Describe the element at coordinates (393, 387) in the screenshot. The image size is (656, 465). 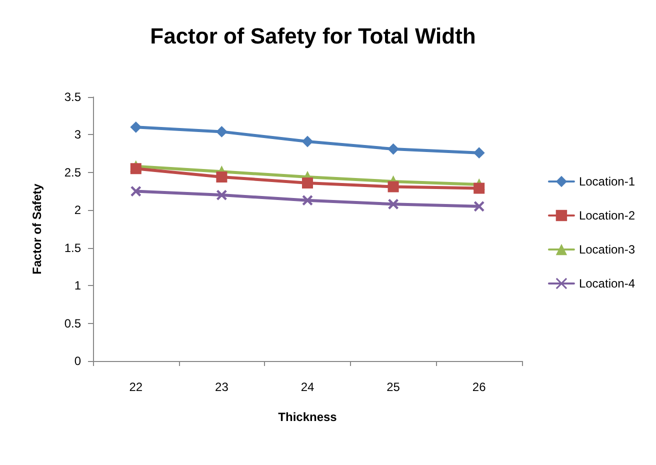
I see `x-tick-label: 25` at that location.